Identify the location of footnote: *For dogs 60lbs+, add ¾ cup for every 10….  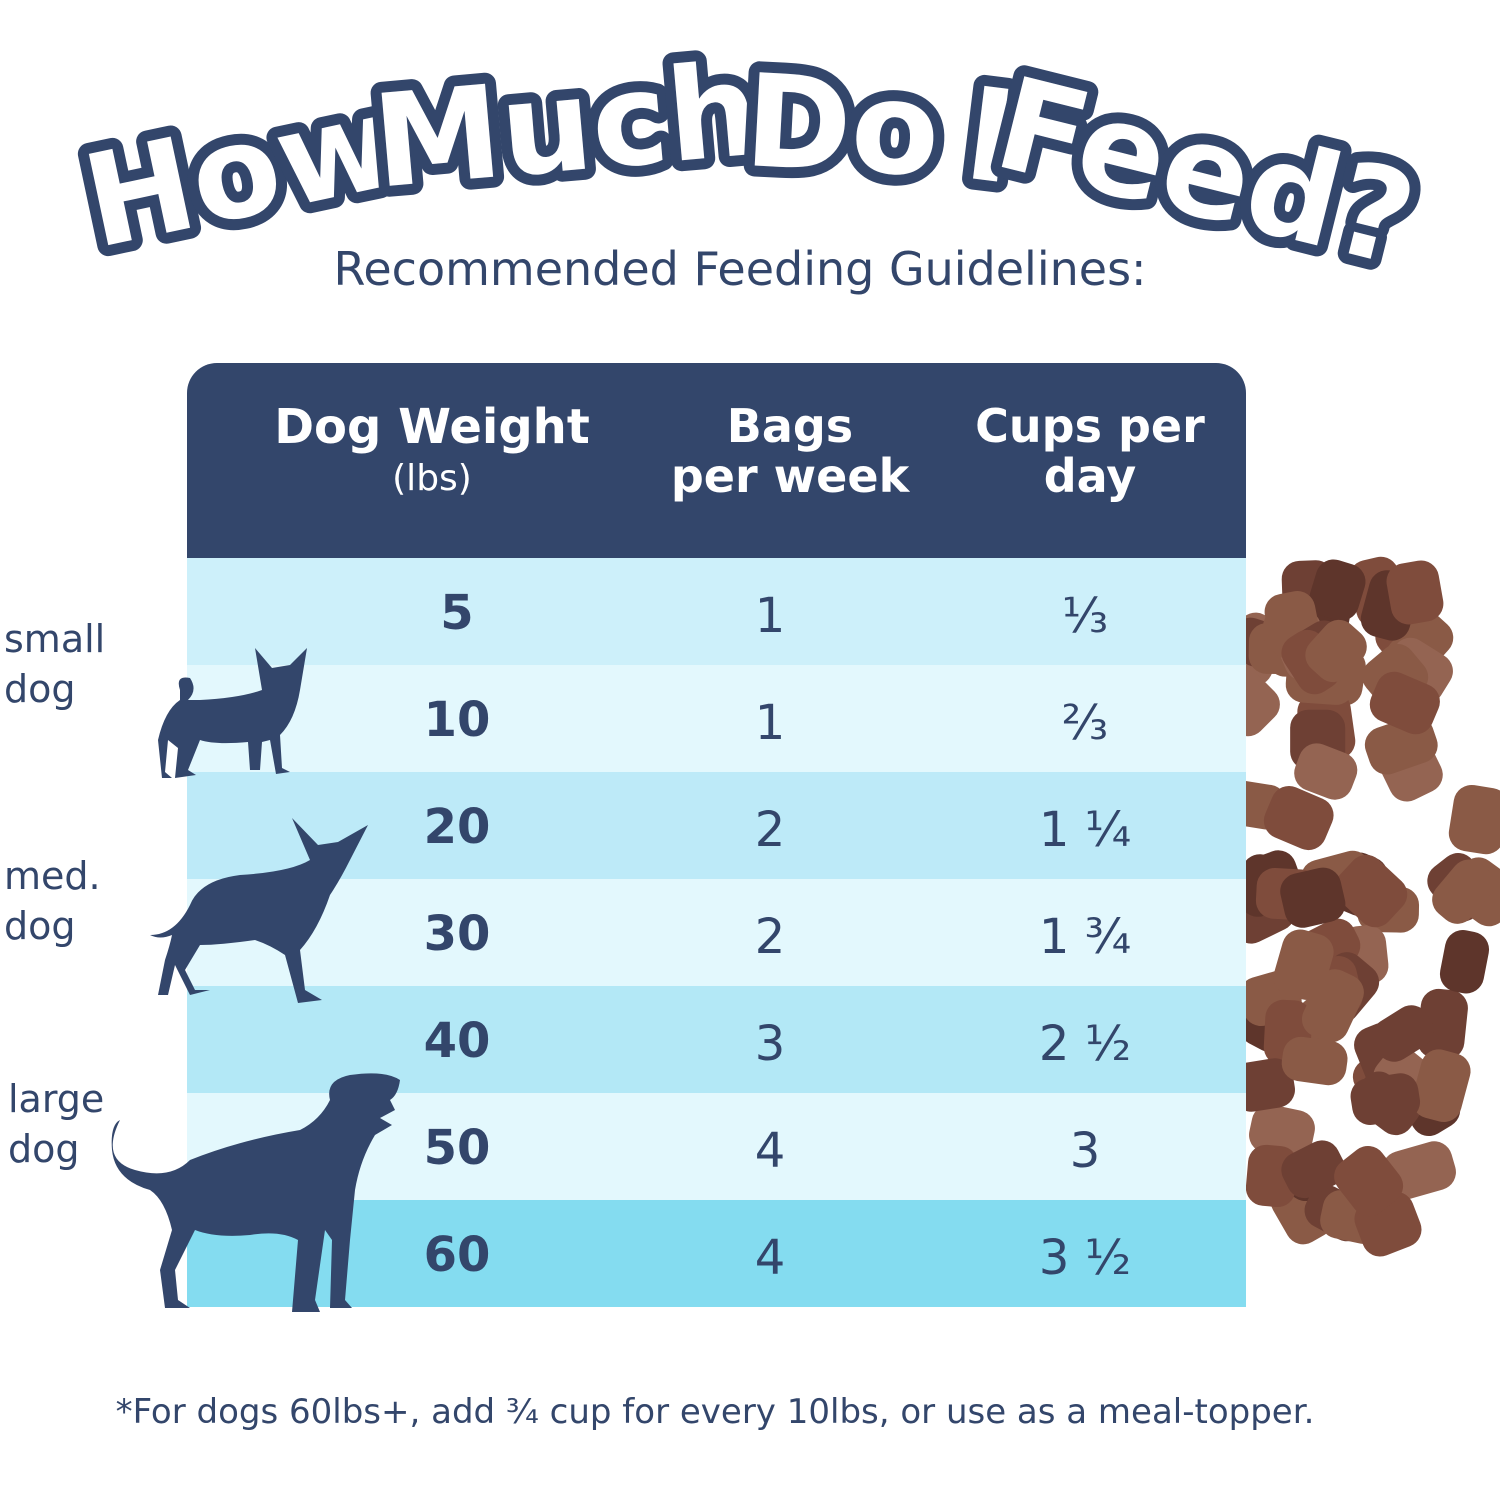
(715, 1412).